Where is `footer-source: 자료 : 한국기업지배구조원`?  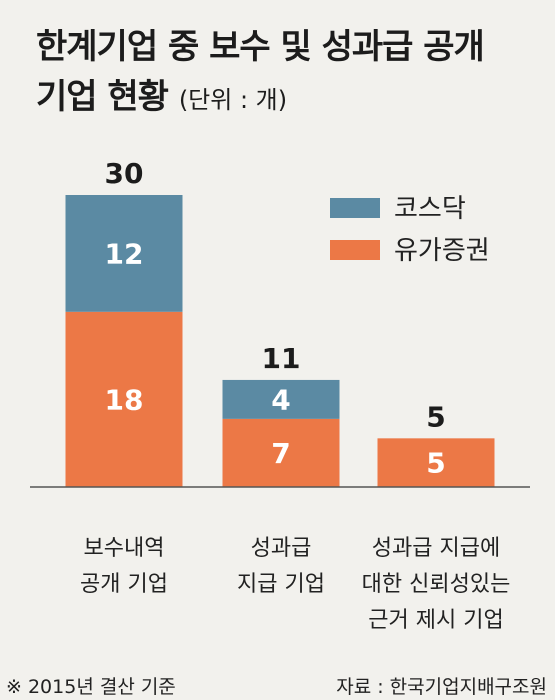
footer-source: 자료 : 한국기업지배구조원 is located at coordinates (441, 687).